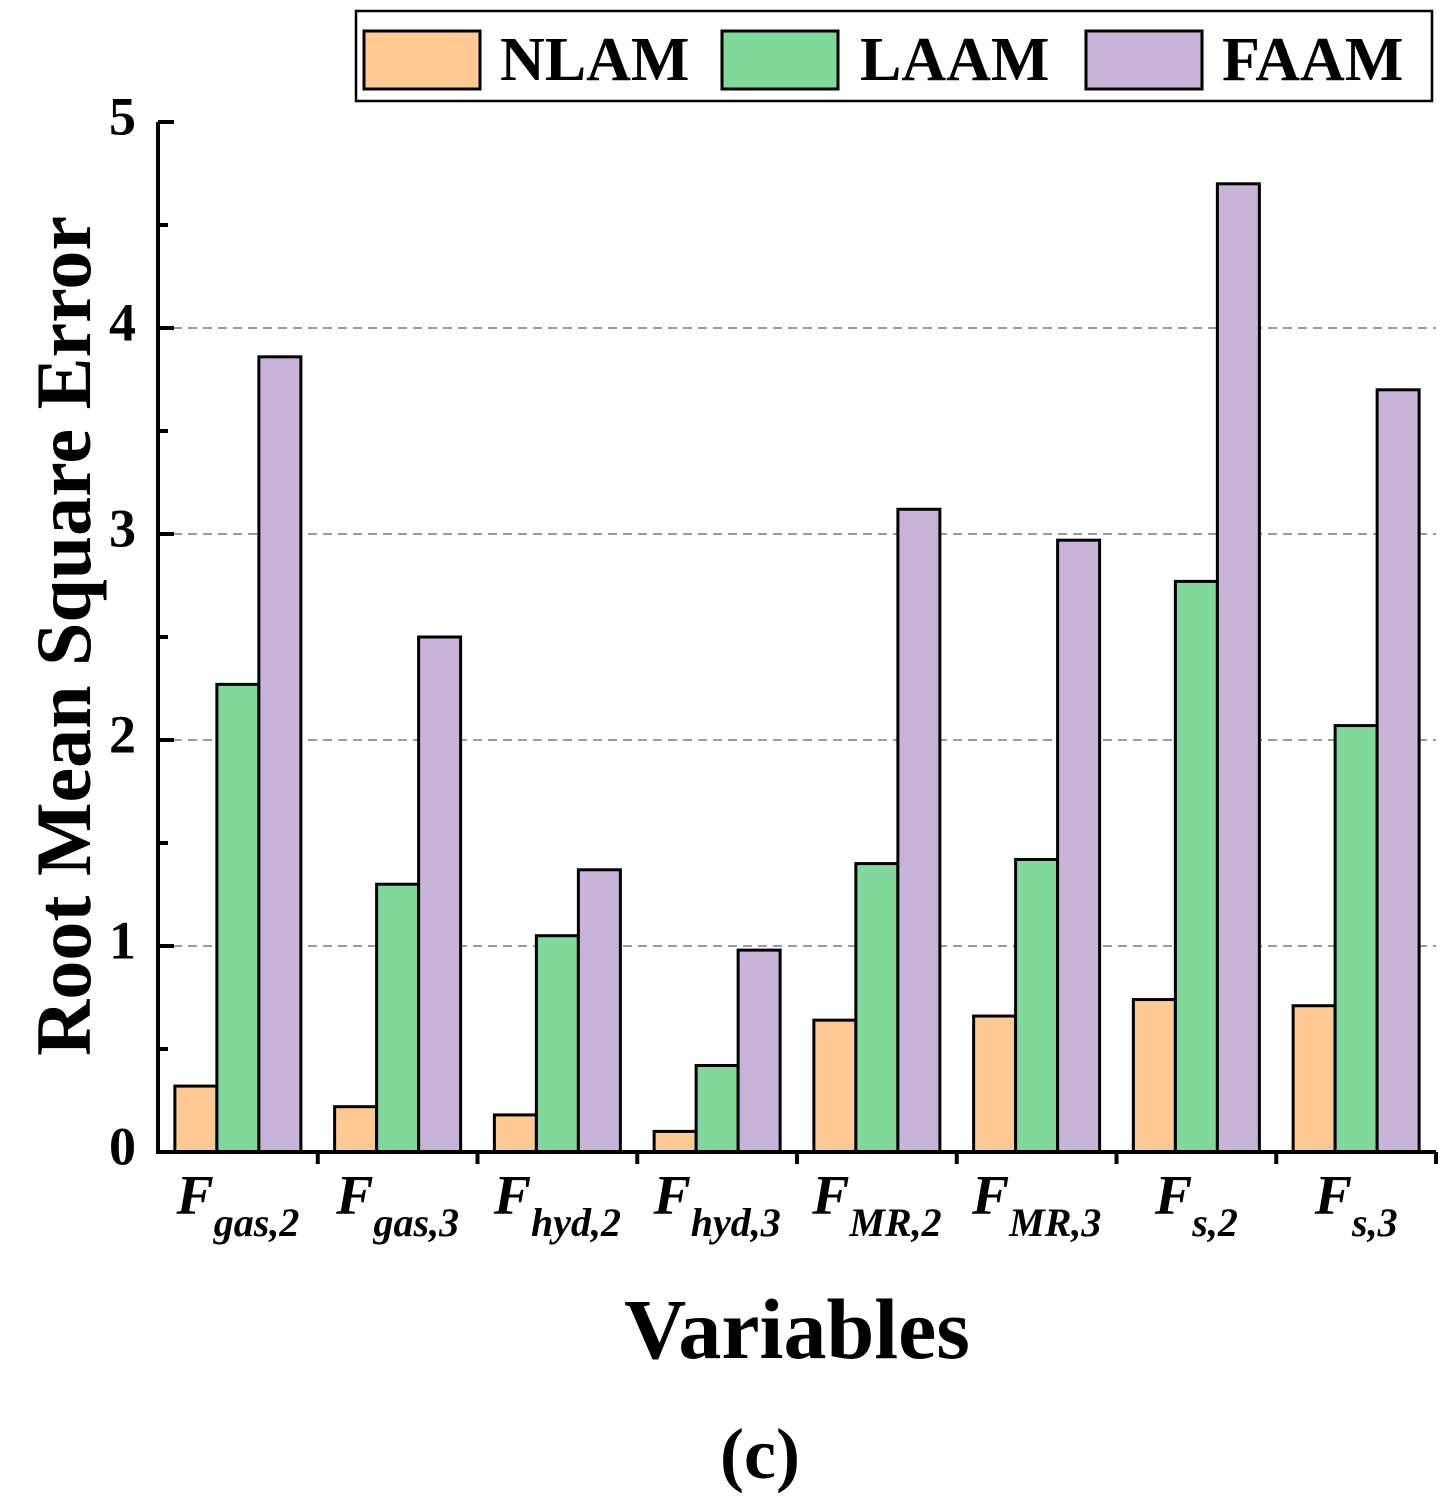 The width and height of the screenshot is (1446, 1509). I want to click on legend-swatch-nlam, so click(422, 60).